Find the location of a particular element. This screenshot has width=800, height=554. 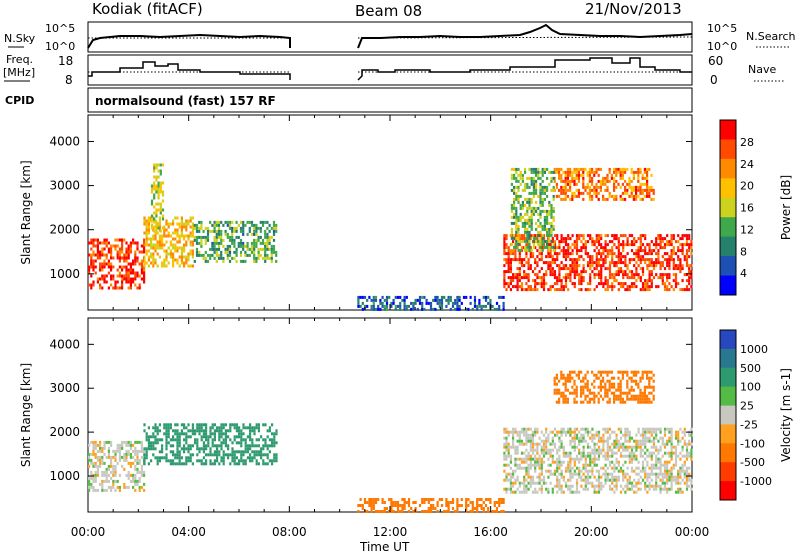

freq-label-2: [MHz] is located at coordinates (19, 72).